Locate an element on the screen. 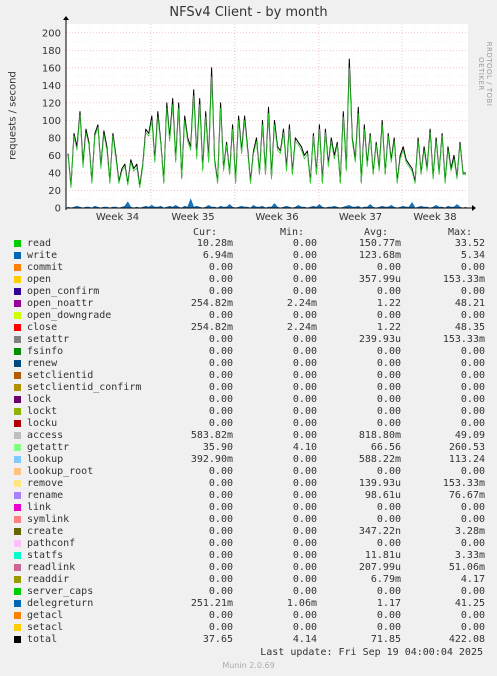  legend-cur: 583.82m is located at coordinates (211, 435).